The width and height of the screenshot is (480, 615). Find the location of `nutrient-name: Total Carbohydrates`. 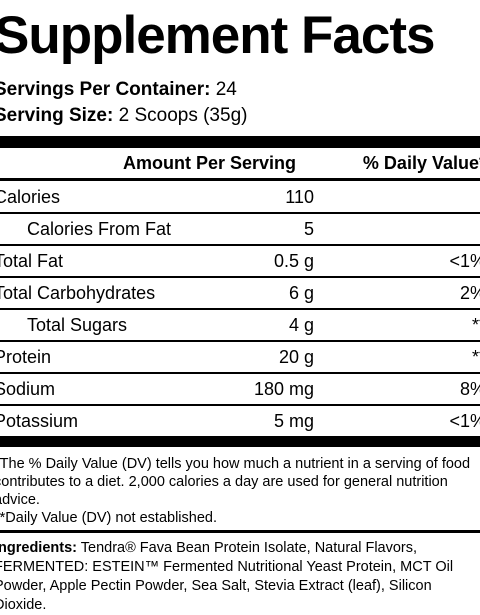

nutrient-name: Total Carbohydrates is located at coordinates (78, 293).